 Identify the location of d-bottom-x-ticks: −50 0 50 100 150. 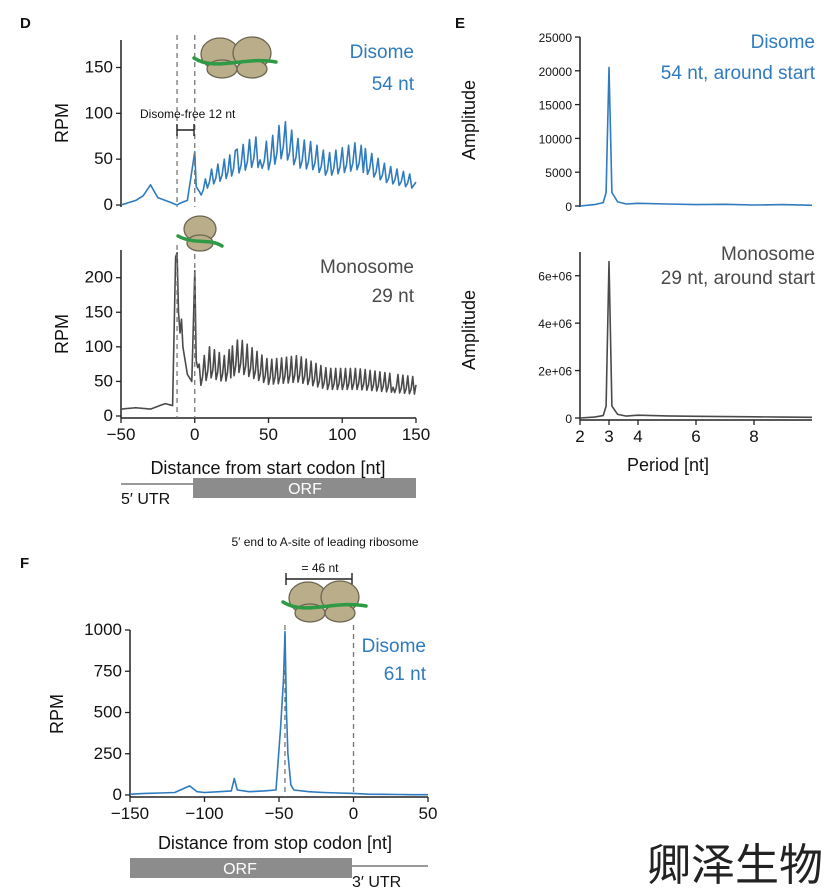
(268, 431).